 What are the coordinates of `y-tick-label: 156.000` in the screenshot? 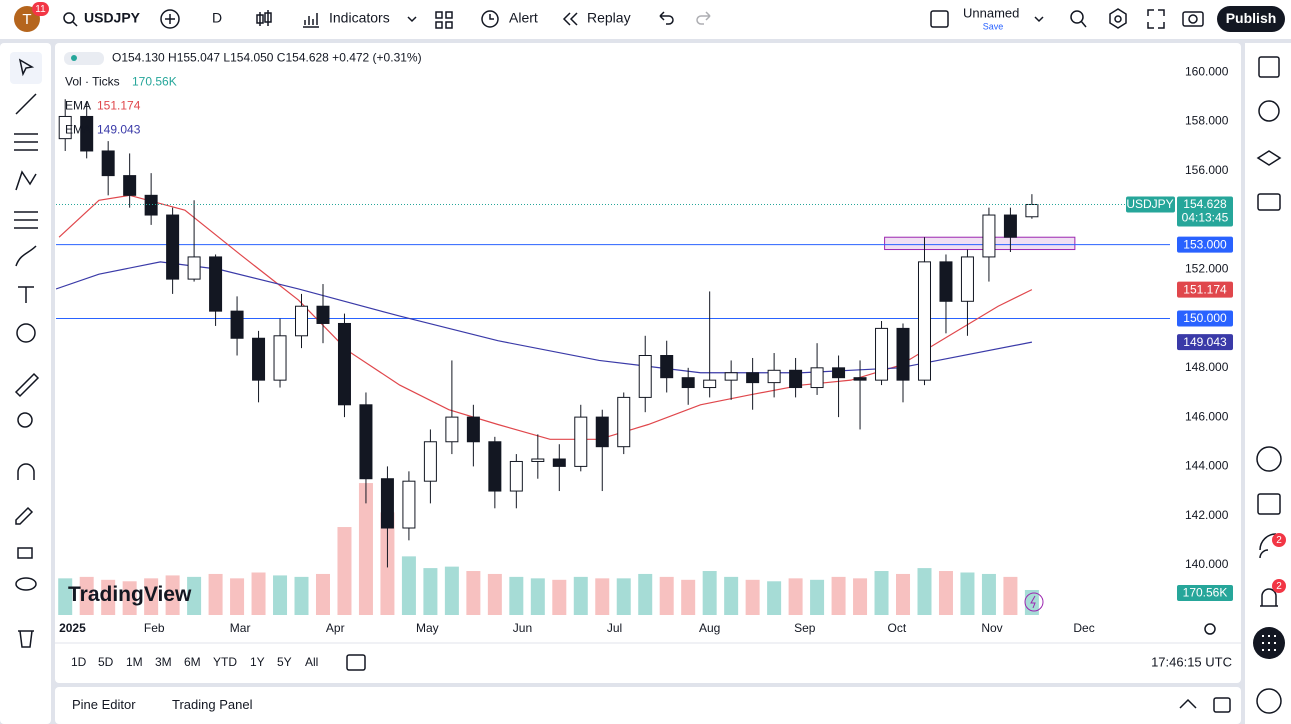 It's located at (1207, 170).